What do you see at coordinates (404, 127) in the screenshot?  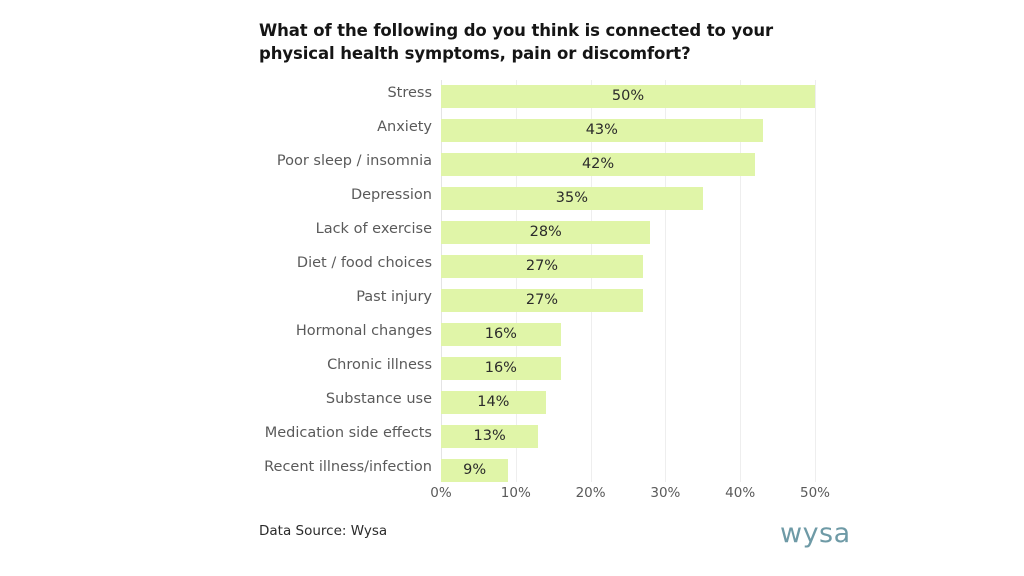 I see `category-label: Anxiety` at bounding box center [404, 127].